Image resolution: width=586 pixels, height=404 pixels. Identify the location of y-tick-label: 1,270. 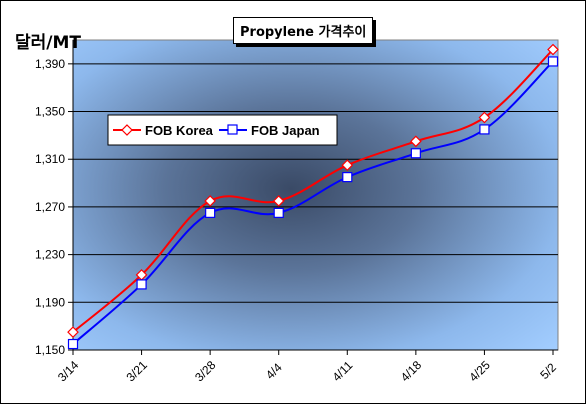
(50, 207).